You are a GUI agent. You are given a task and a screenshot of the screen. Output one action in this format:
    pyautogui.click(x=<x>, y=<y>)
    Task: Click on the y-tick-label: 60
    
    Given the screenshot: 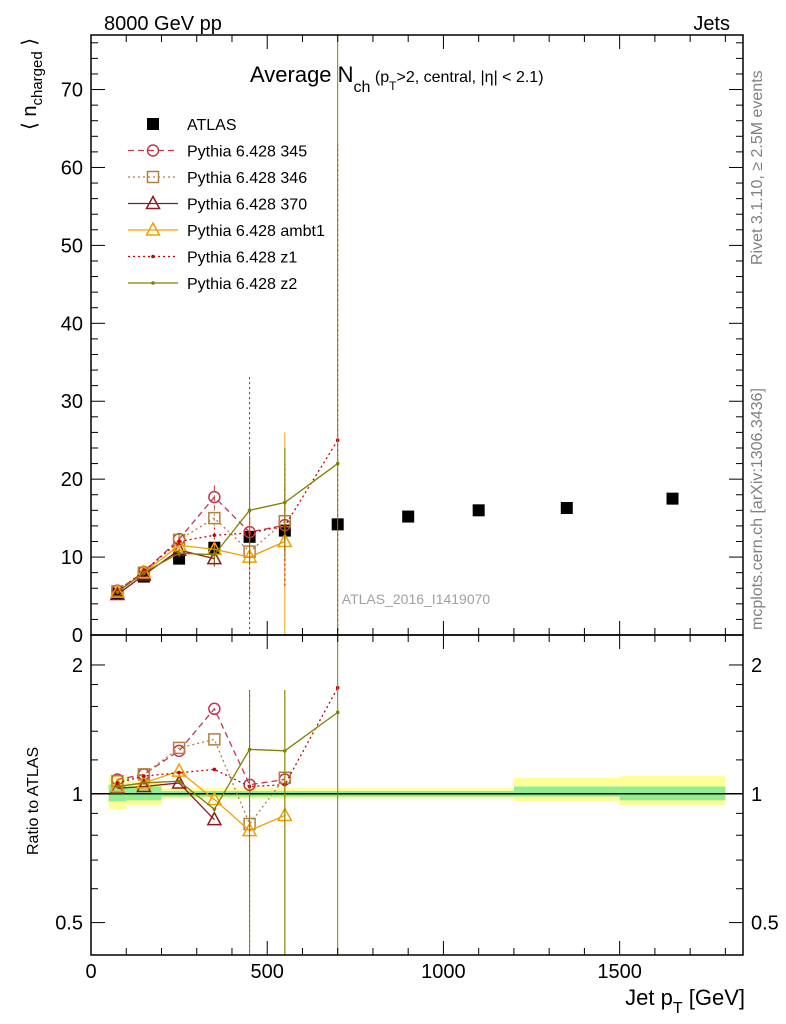 What is the action you would take?
    pyautogui.click(x=72, y=168)
    